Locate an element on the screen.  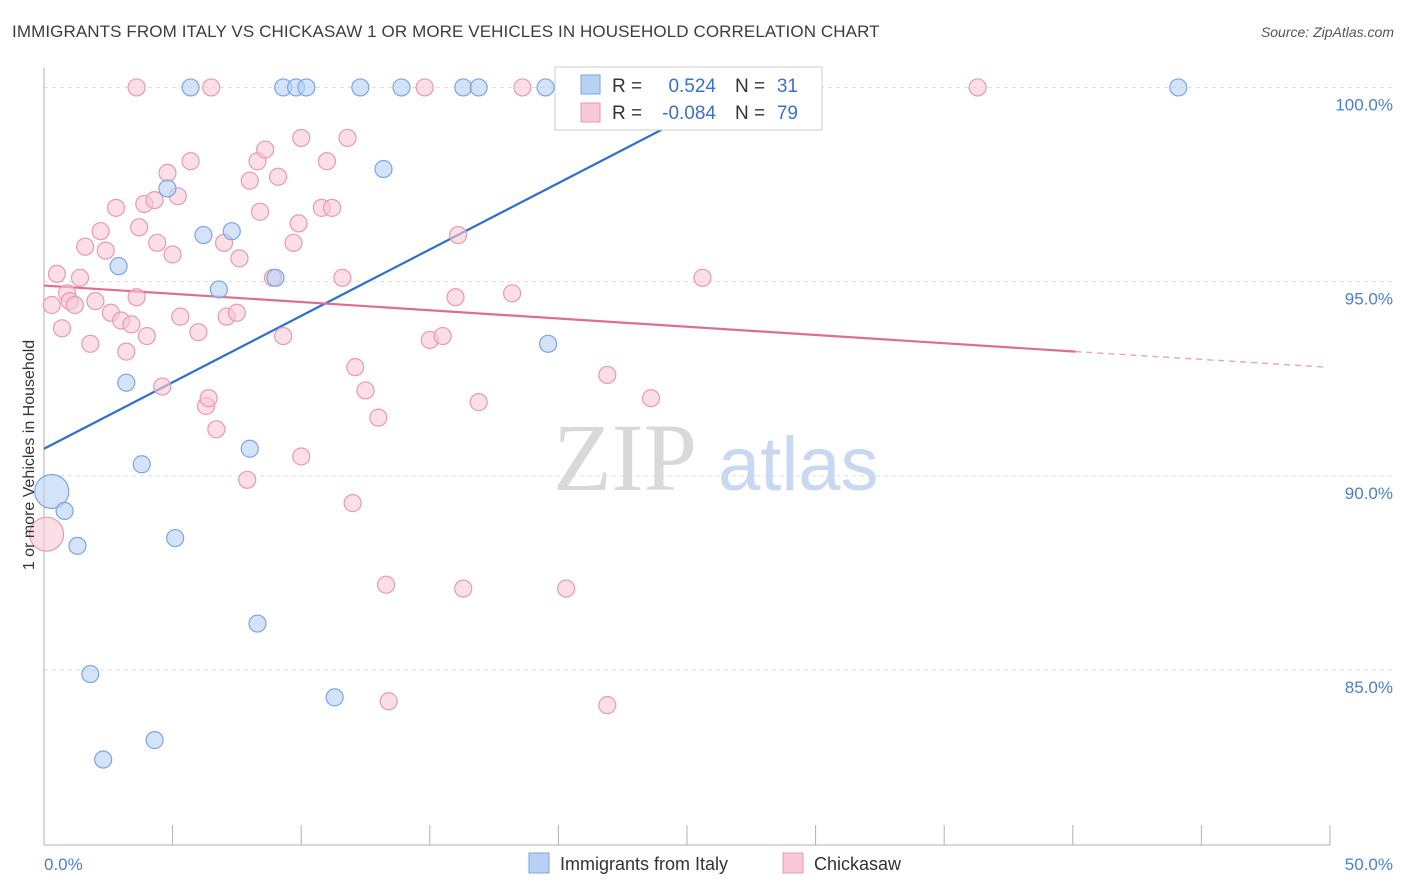
legend-chickasaw-marker is located at coordinates (793, 863).